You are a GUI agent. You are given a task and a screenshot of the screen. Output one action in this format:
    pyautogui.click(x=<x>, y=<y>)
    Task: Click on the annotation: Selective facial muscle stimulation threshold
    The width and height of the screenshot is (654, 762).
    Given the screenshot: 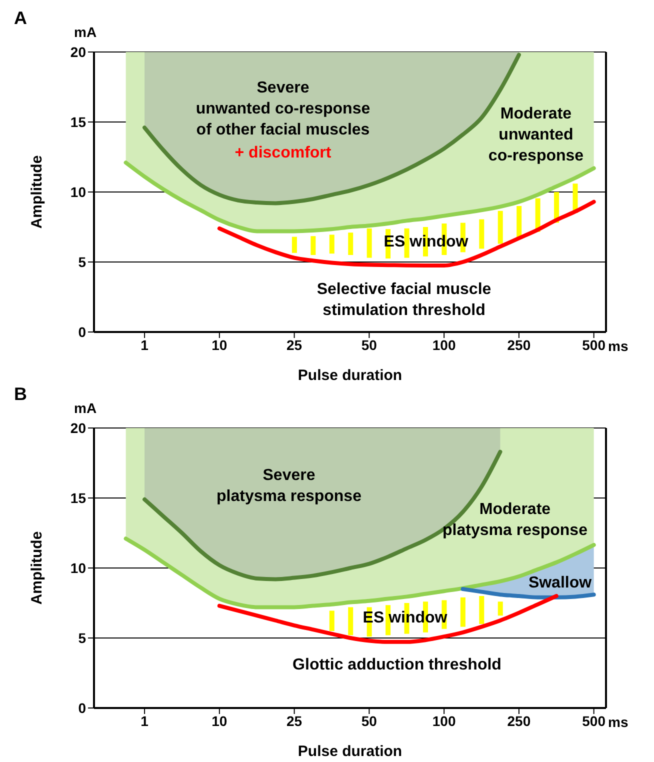 What is the action you would take?
    pyautogui.click(x=404, y=300)
    